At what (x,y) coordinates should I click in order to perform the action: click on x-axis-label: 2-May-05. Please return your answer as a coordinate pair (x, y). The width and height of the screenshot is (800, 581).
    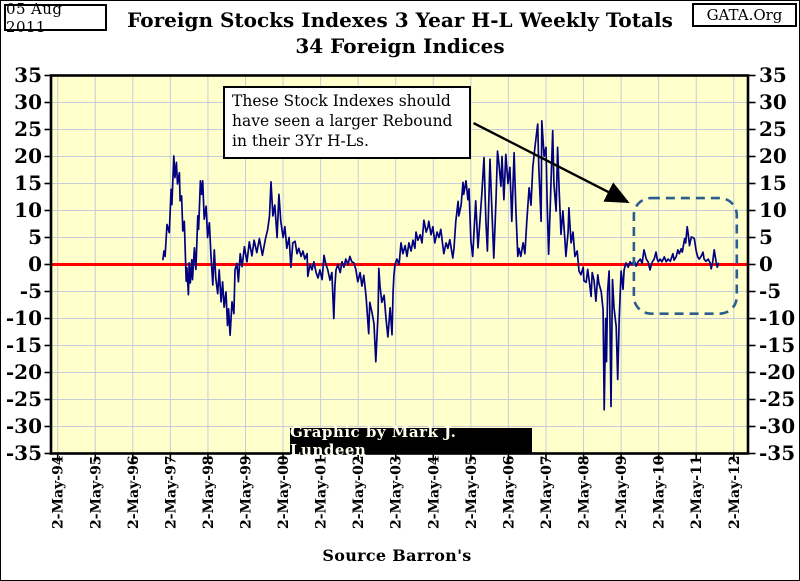
    Looking at the image, I should click on (472, 492).